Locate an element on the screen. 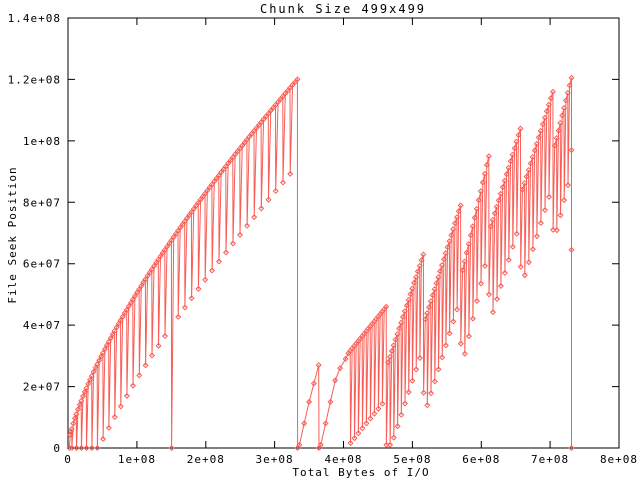 This screenshot has width=640, height=480. x-tick-label: 2e+08 is located at coordinates (206, 459).